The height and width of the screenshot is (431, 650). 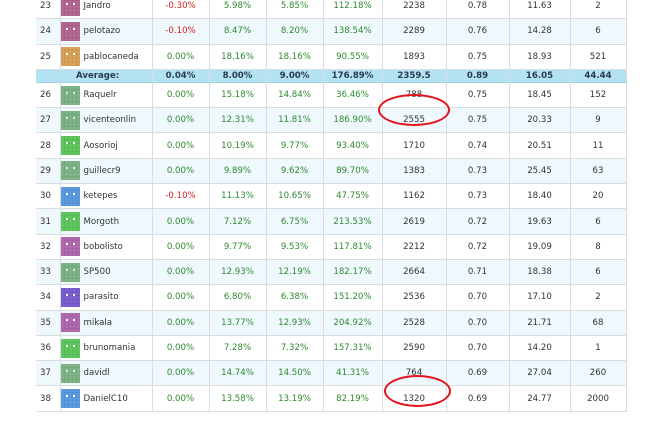 What do you see at coordinates (478, 95) in the screenshot?
I see `ratio-cell: 0.75` at bounding box center [478, 95].